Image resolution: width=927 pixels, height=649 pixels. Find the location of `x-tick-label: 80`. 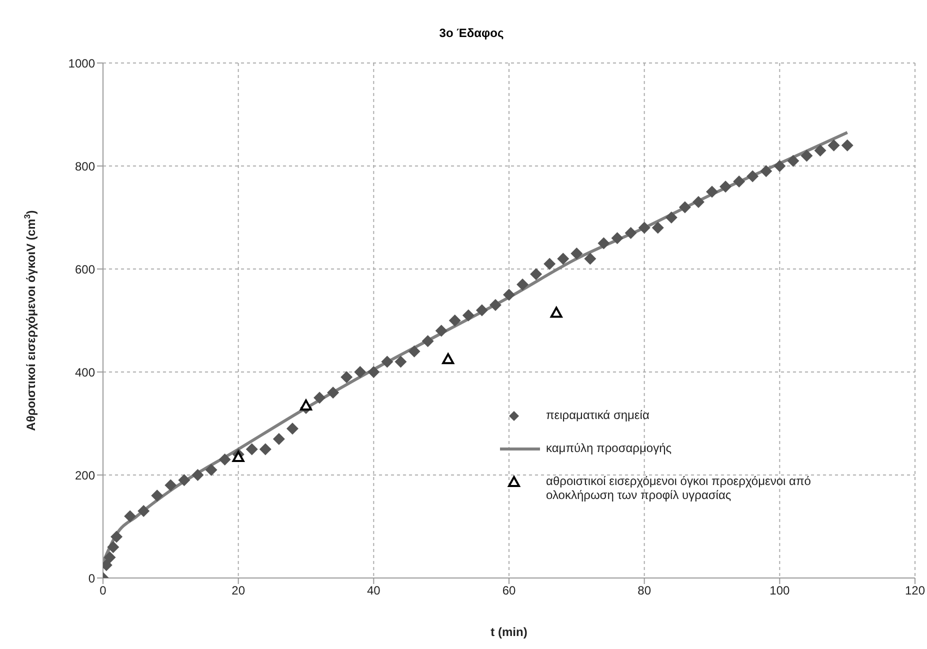

x-tick-label: 80 is located at coordinates (645, 591).